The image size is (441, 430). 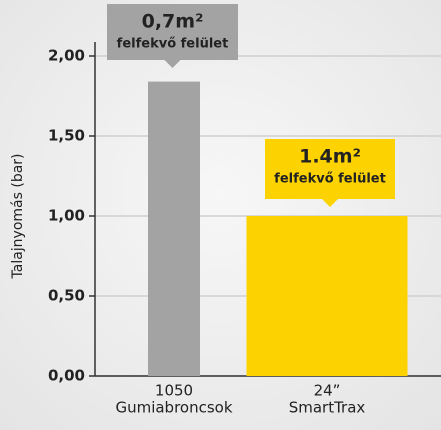 What do you see at coordinates (173, 22) in the screenshot?
I see `callout-text: 0,7m²` at bounding box center [173, 22].